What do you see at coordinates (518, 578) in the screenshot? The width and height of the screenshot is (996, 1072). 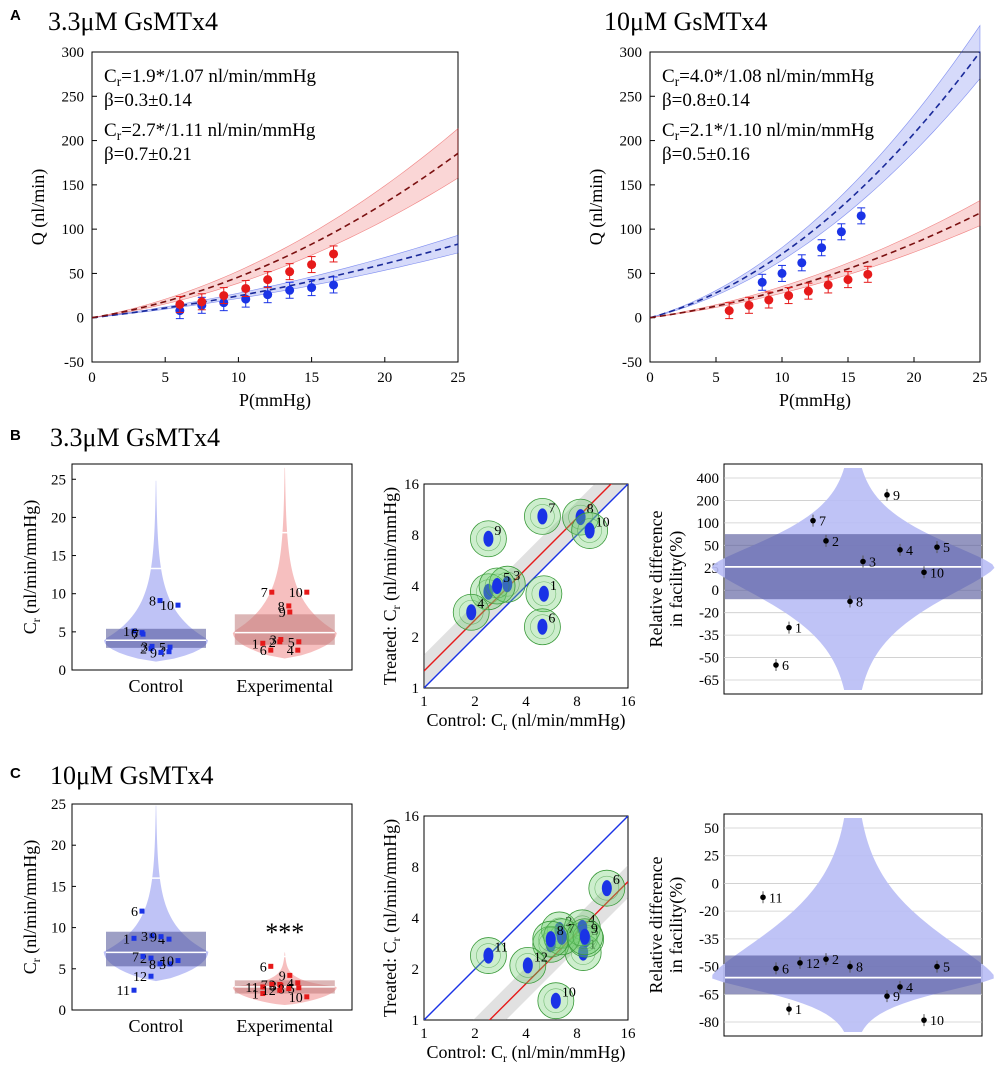 I see `mean-ratio-line` at bounding box center [518, 578].